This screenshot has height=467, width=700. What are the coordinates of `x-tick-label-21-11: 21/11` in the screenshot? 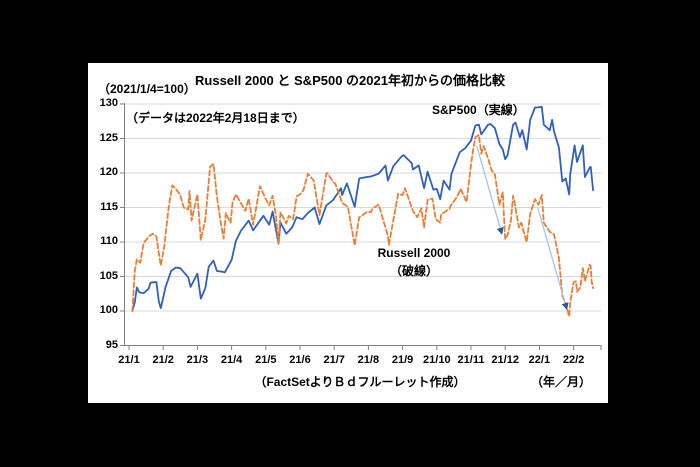 It's located at (471, 359).